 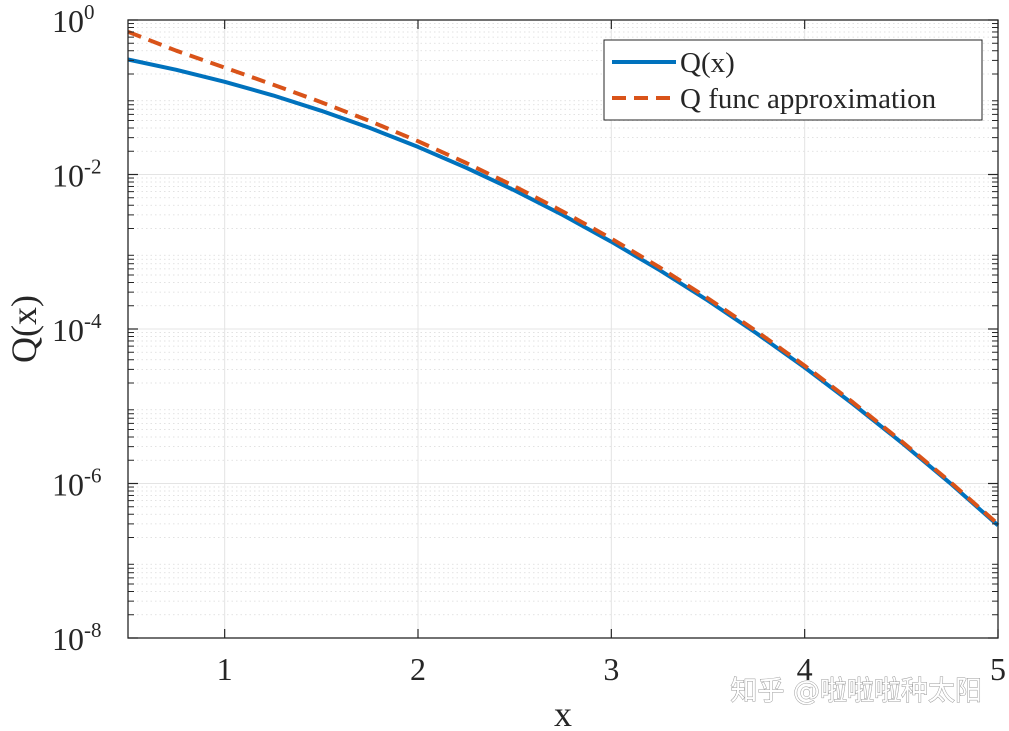 I want to click on x-tick-labels: 1 2 3 4 5, so click(x=611, y=669).